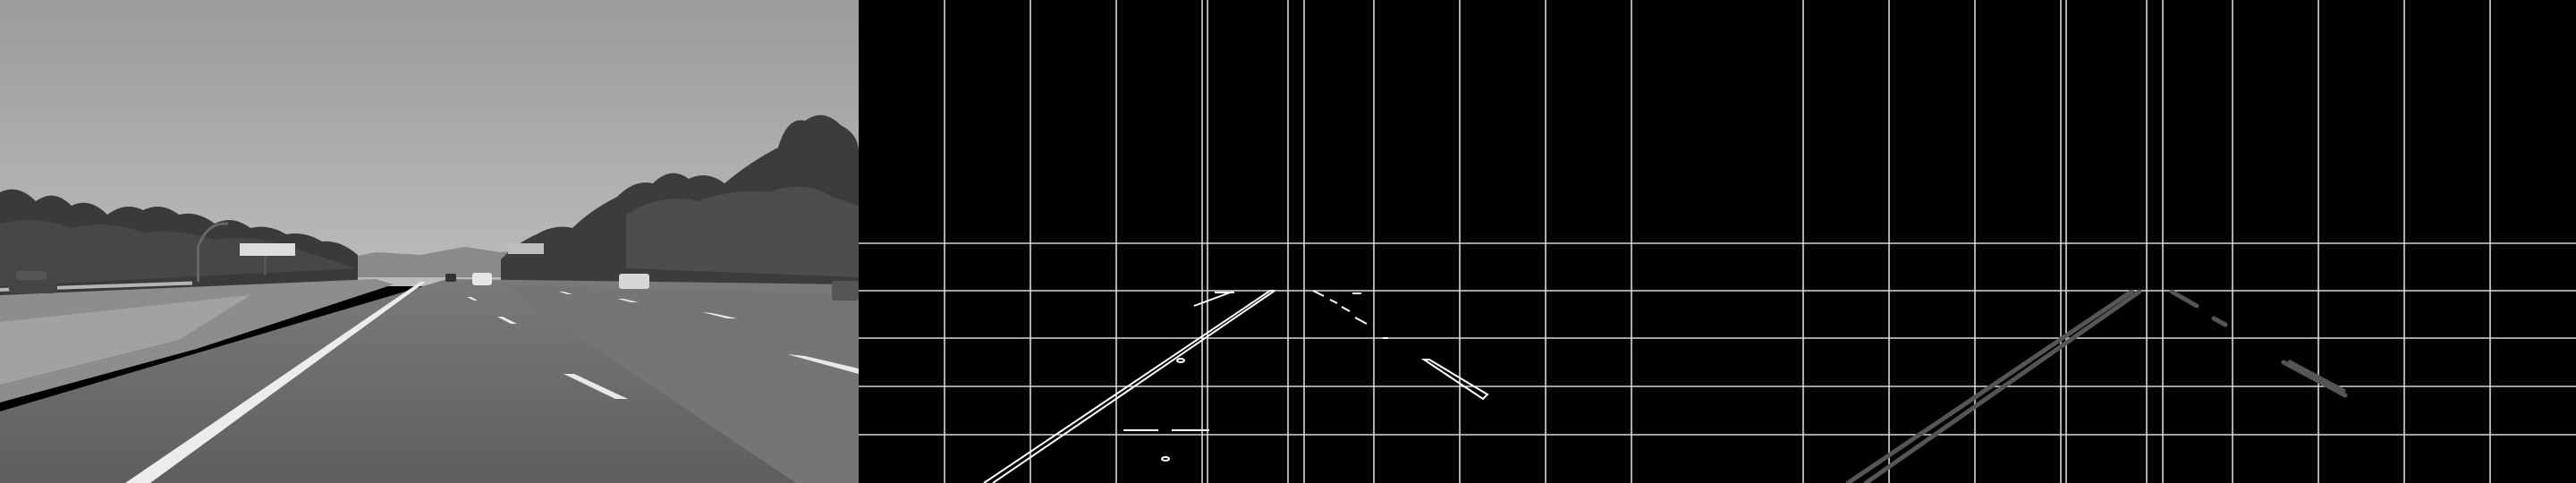 This screenshot has width=2576, height=483. I want to click on dry-grass, so click(197, 340).